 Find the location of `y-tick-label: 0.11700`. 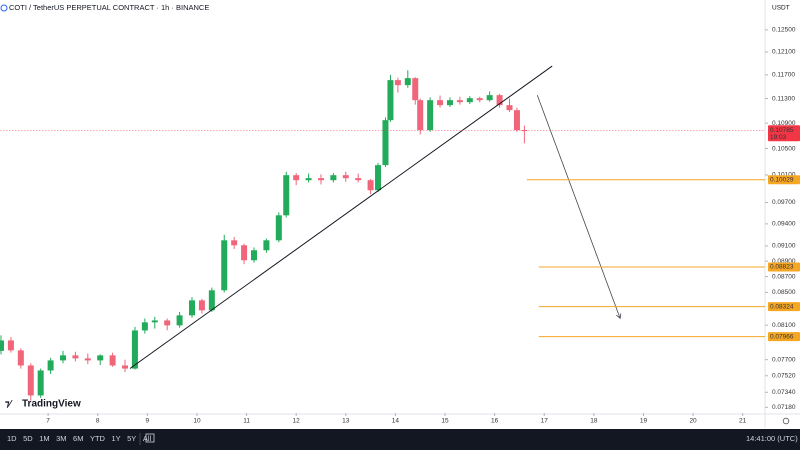

y-tick-label: 0.11700 is located at coordinates (783, 75).